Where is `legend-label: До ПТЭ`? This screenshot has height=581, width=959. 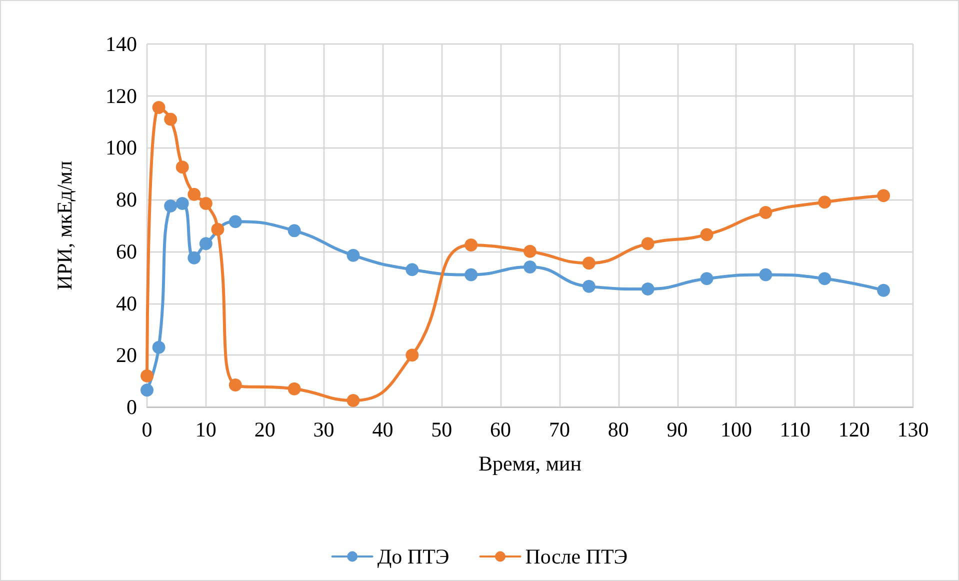 legend-label: До ПТЭ is located at coordinates (413, 556).